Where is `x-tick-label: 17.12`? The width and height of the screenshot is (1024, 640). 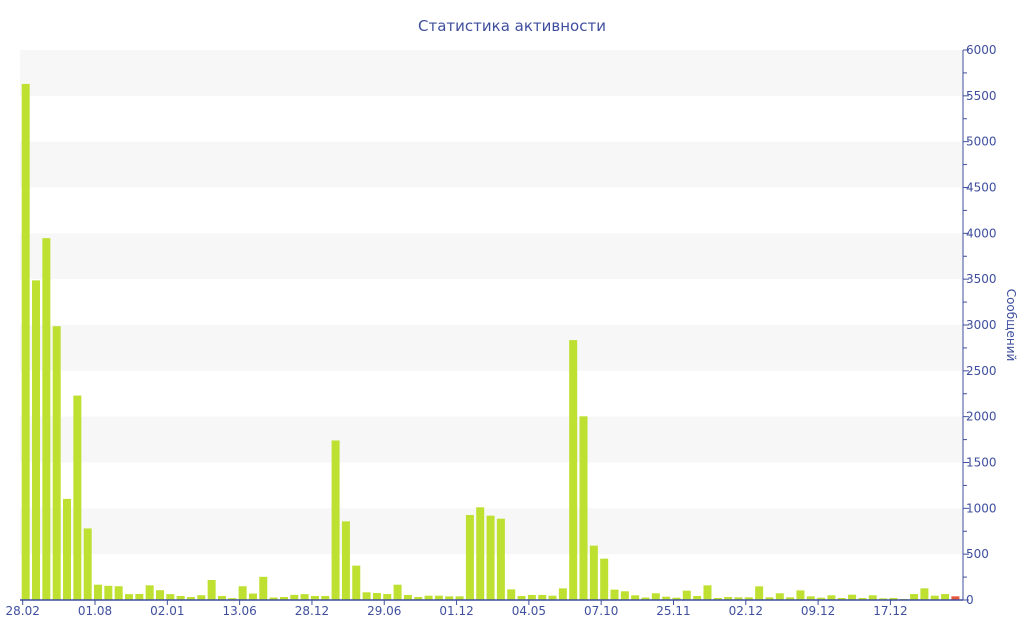 x-tick-label: 17.12 is located at coordinates (890, 611).